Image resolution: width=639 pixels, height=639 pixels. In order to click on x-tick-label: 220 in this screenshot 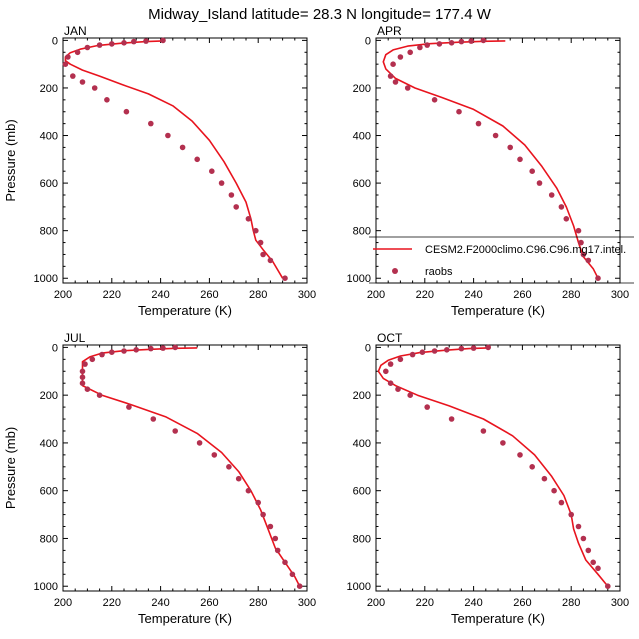, I will do `click(112, 295)`.